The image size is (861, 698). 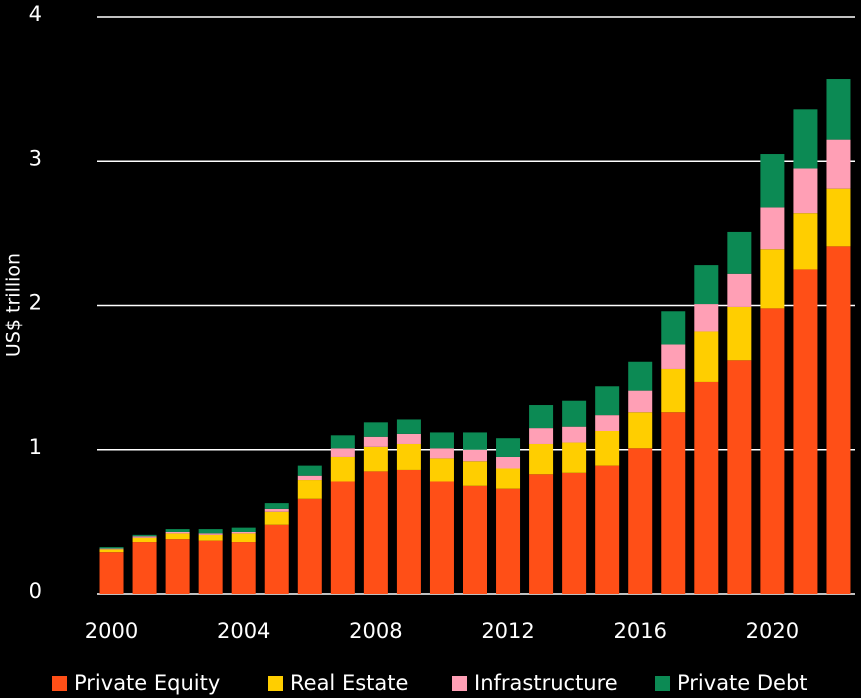 What do you see at coordinates (507, 631) in the screenshot?
I see `x-tick-label: 2012` at bounding box center [507, 631].